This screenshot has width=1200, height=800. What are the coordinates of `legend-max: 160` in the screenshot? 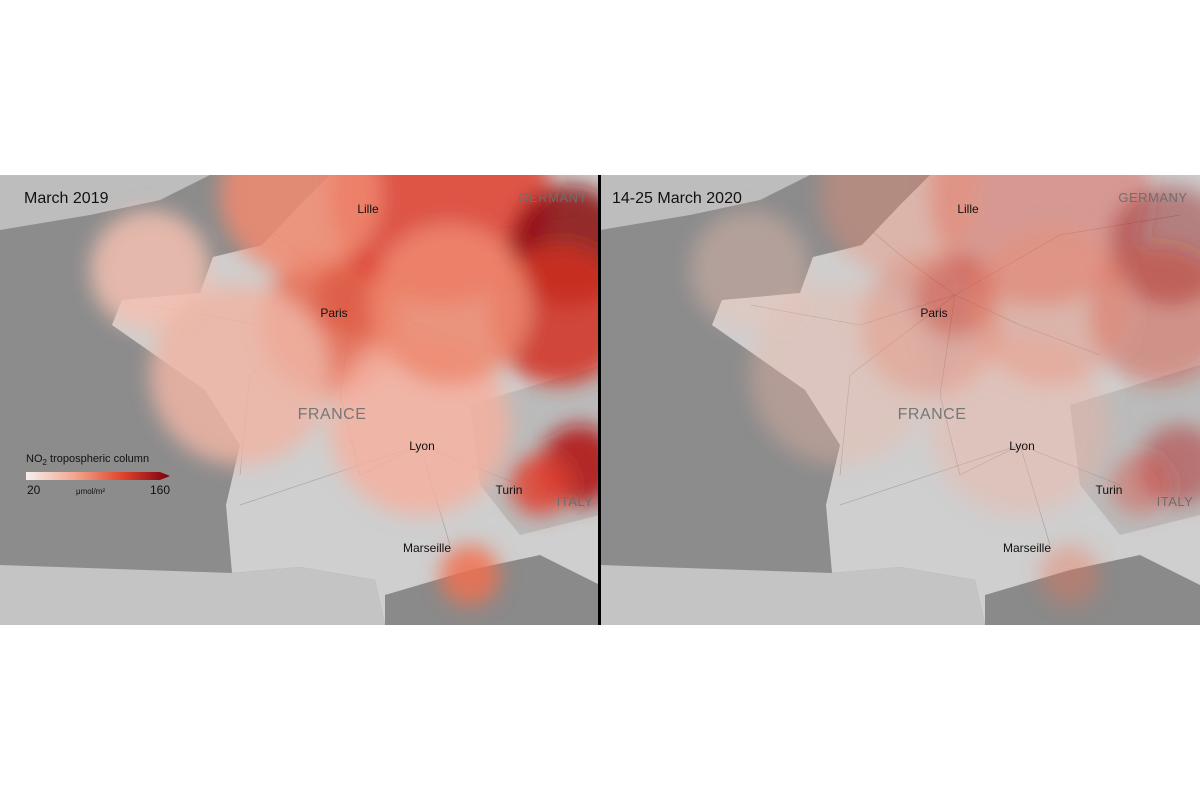 It's located at (160, 490).